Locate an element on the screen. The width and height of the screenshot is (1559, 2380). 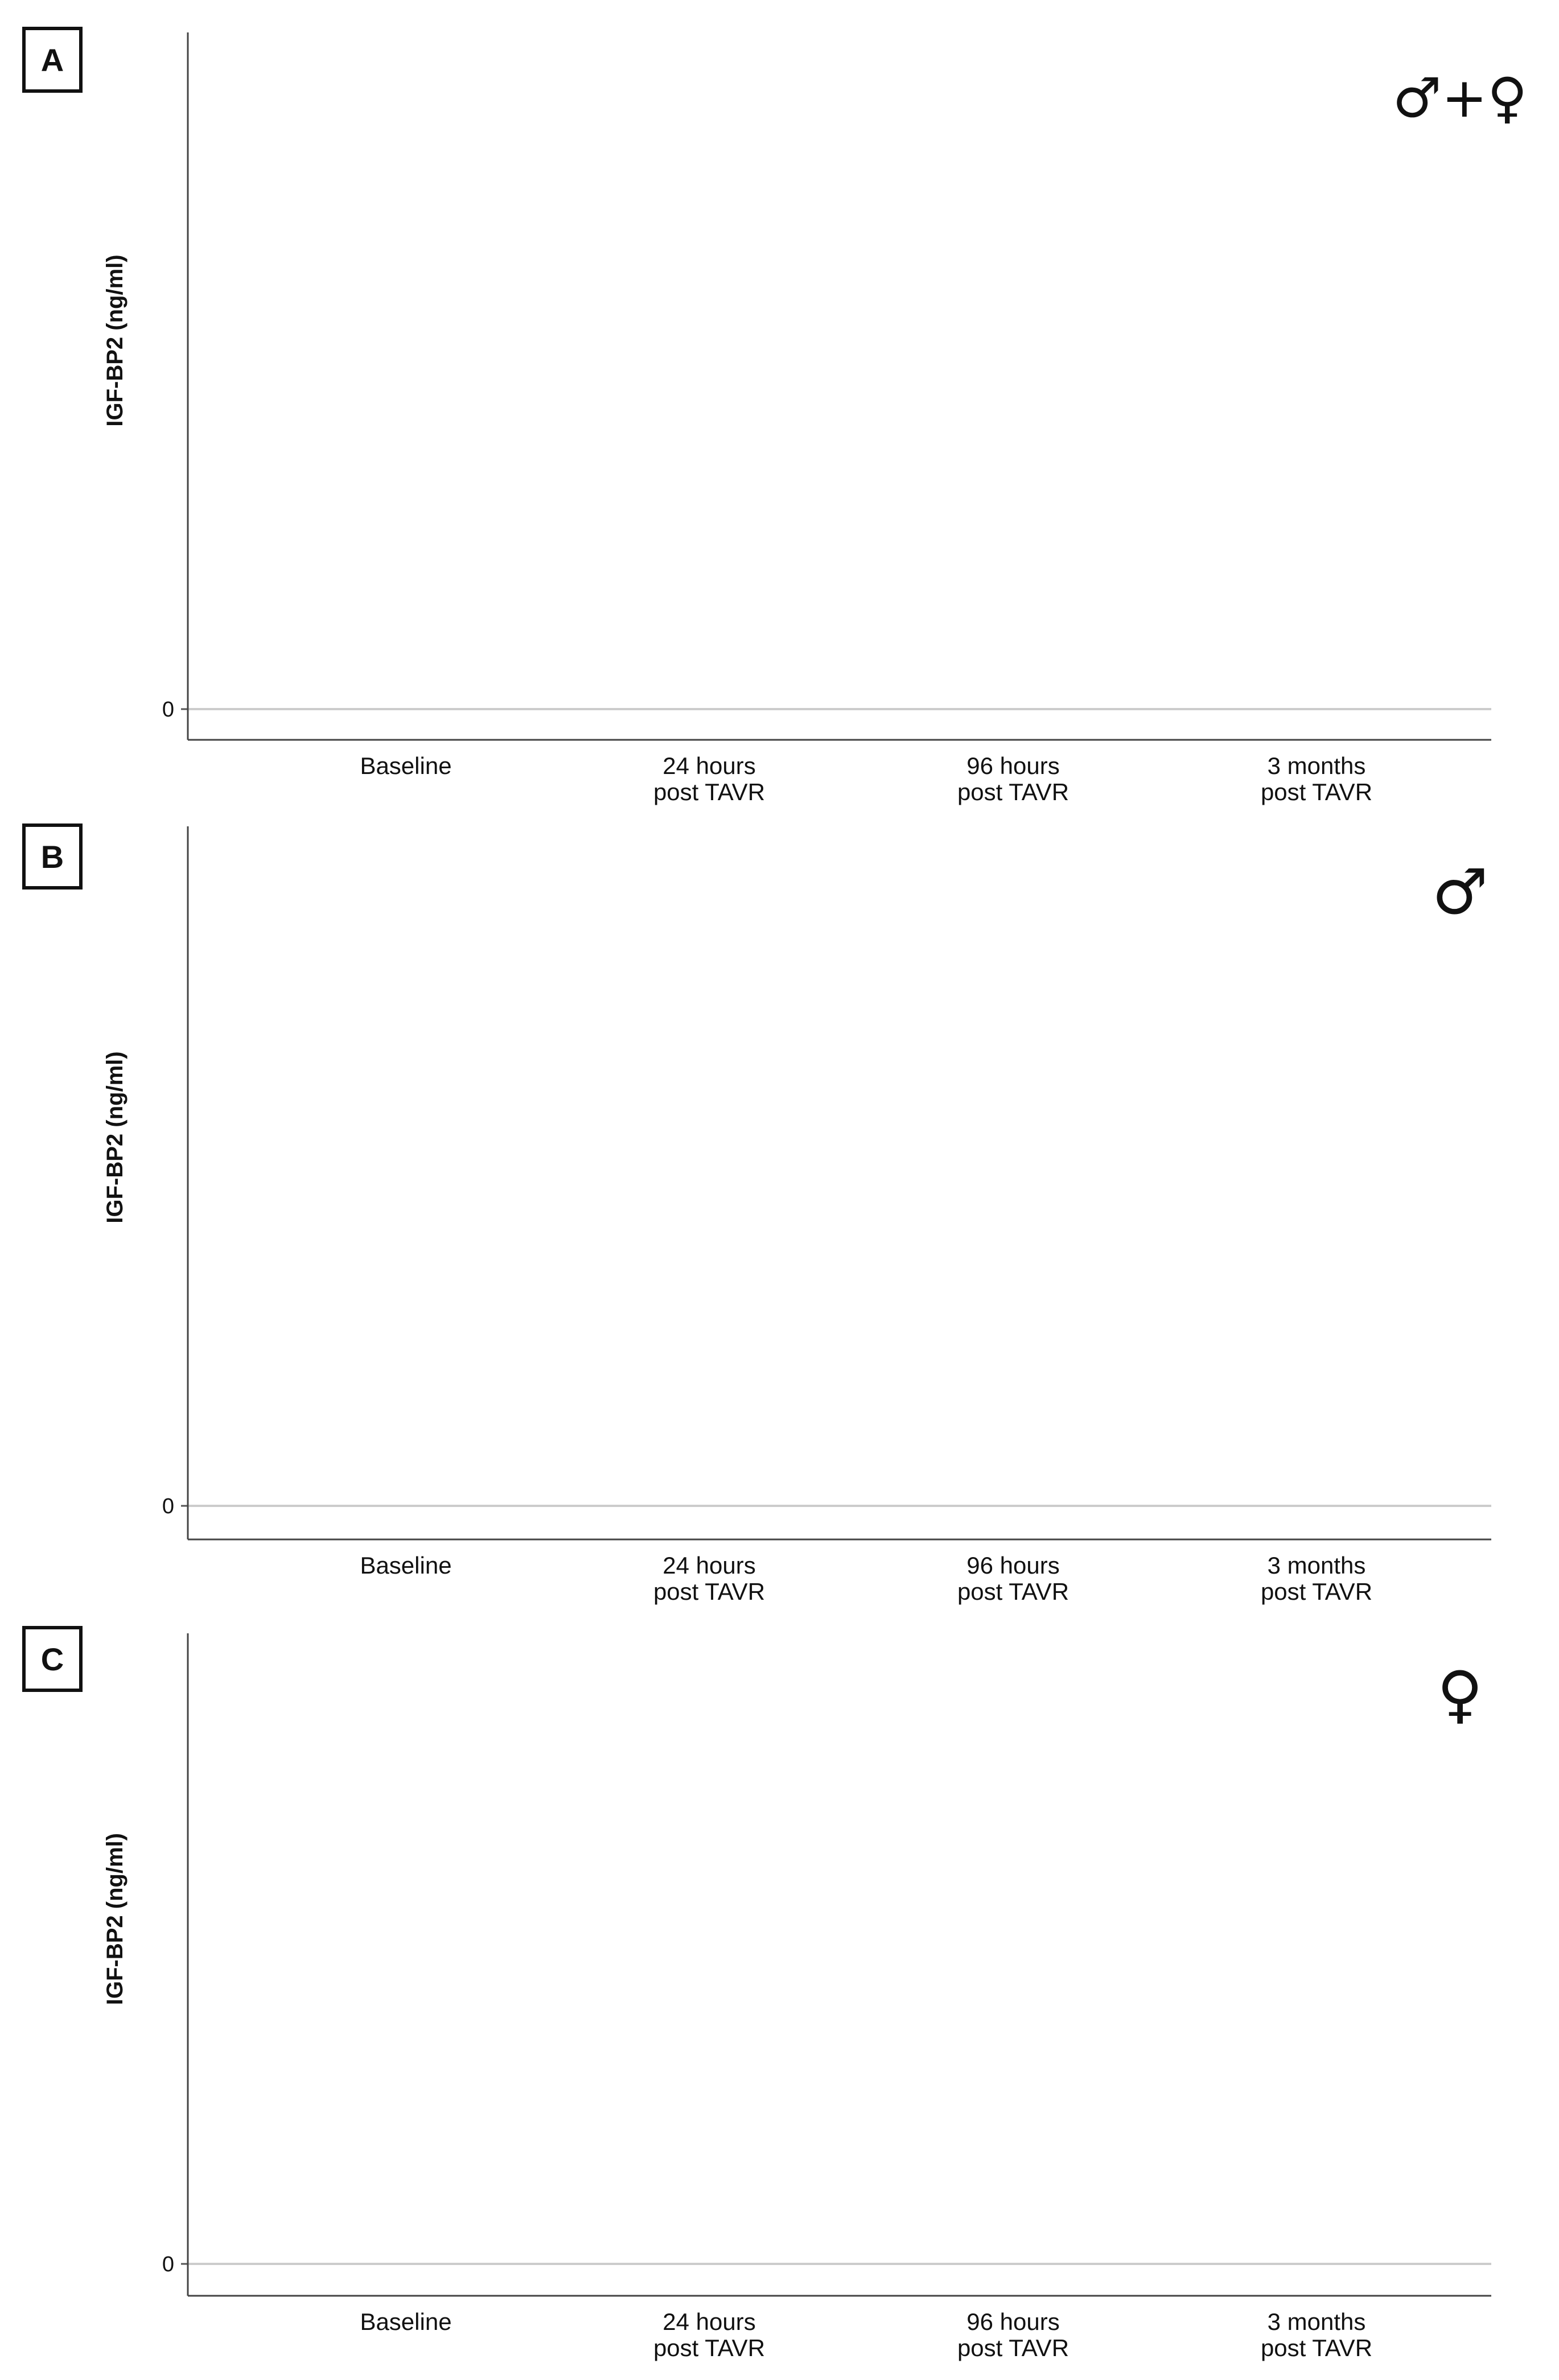
panel-label: C is located at coordinates (52, 1659).